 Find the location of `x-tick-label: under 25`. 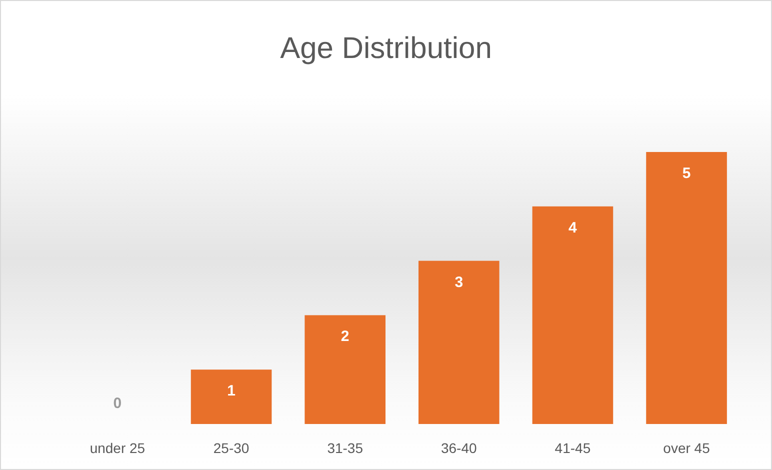

x-tick-label: under 25 is located at coordinates (118, 448).